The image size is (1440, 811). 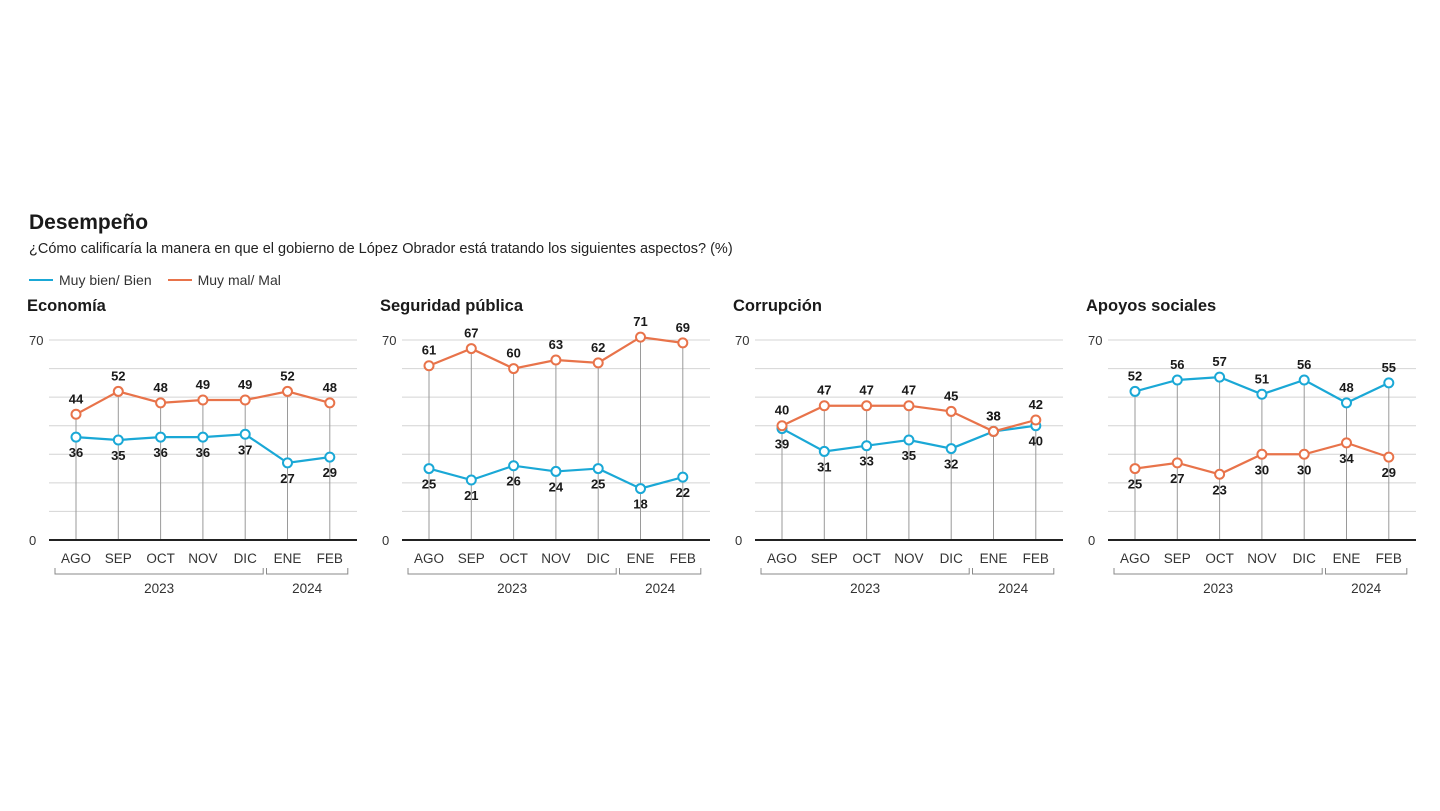 What do you see at coordinates (993, 415) in the screenshot?
I see `data-label: 38` at bounding box center [993, 415].